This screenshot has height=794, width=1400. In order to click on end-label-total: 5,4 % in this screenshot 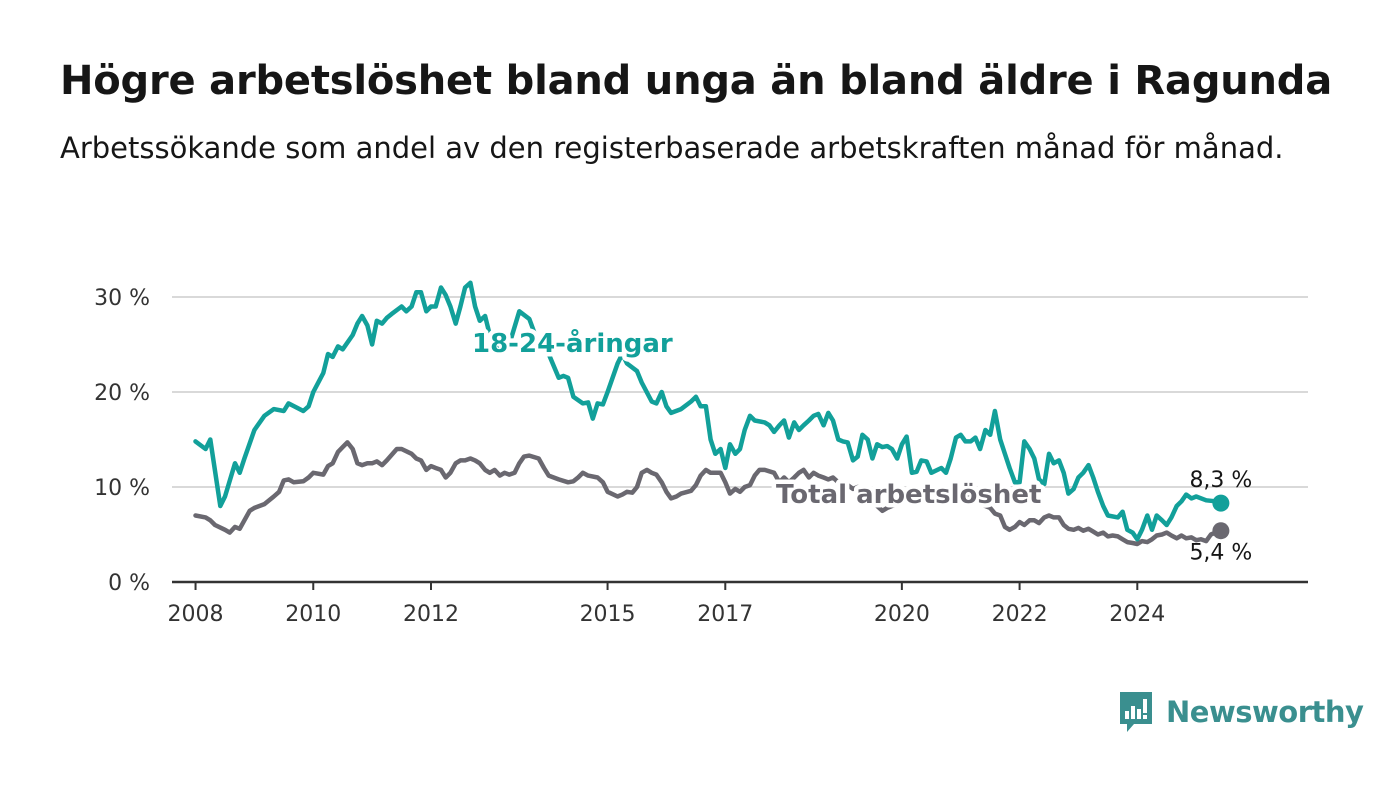, I will do `click(1220, 553)`.